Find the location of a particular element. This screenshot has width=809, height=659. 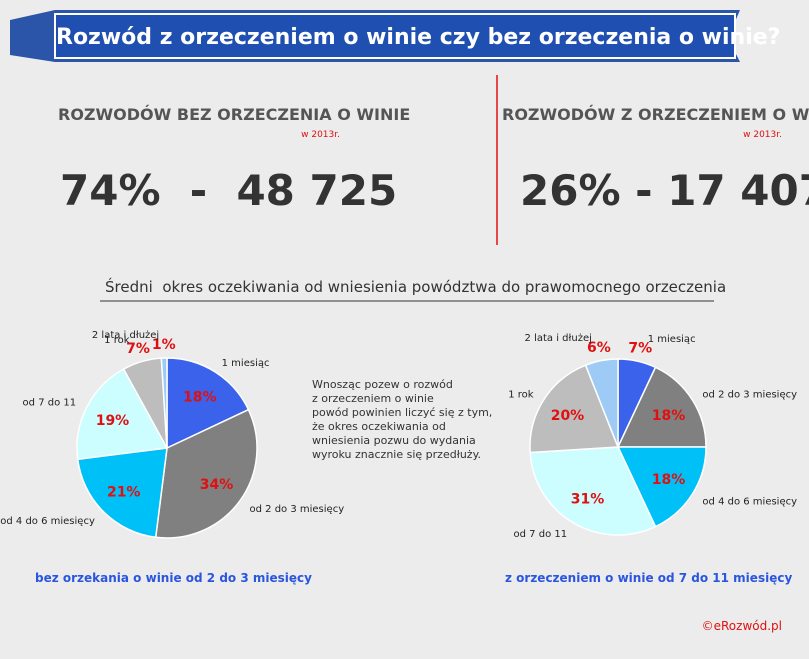

title-band is located at coordinates (395, 36).